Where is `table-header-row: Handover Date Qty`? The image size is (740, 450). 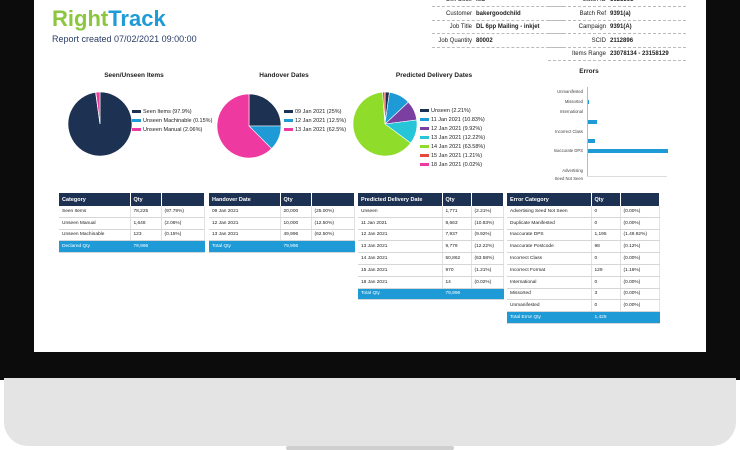 table-header-row: Handover Date Qty is located at coordinates (282, 199).